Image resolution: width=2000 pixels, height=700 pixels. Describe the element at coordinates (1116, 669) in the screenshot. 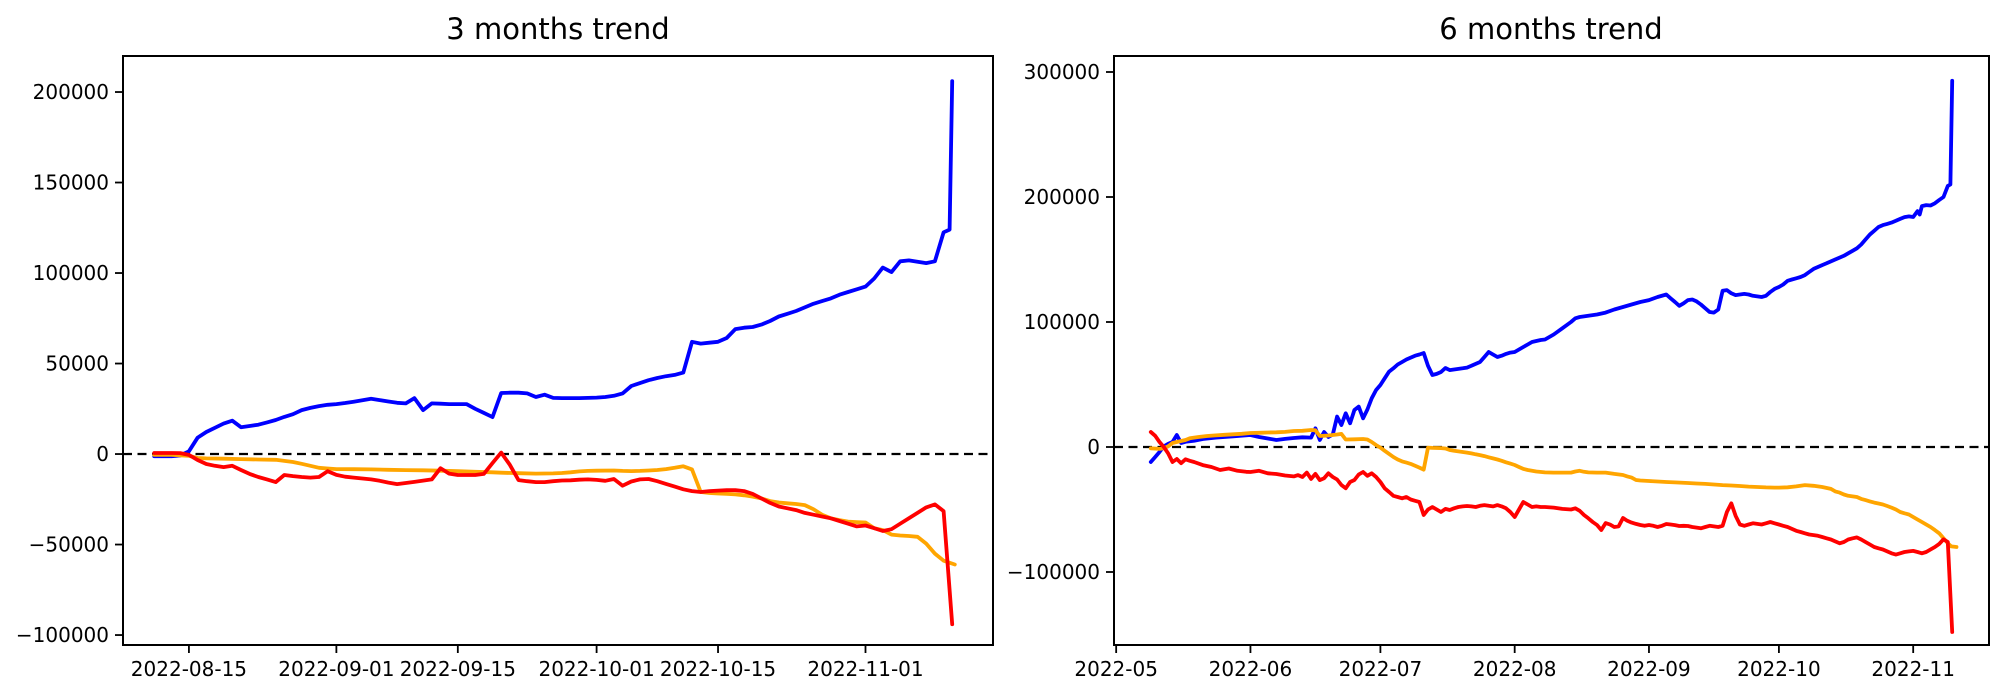

I see `x-tick-label: 2022-05` at that location.